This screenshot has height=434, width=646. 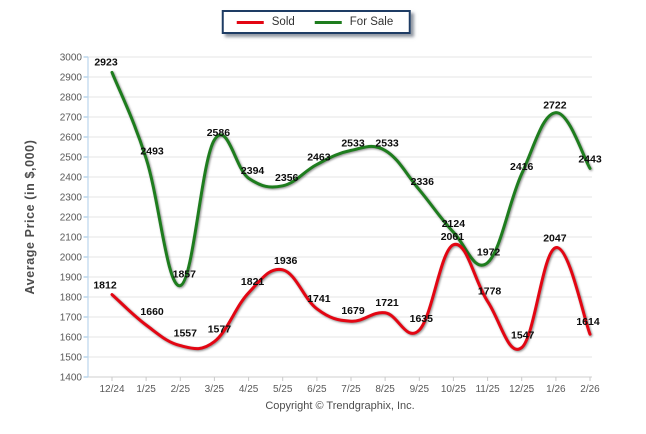 What do you see at coordinates (219, 133) in the screenshot?
I see `for-sale-data-label: 2586` at bounding box center [219, 133].